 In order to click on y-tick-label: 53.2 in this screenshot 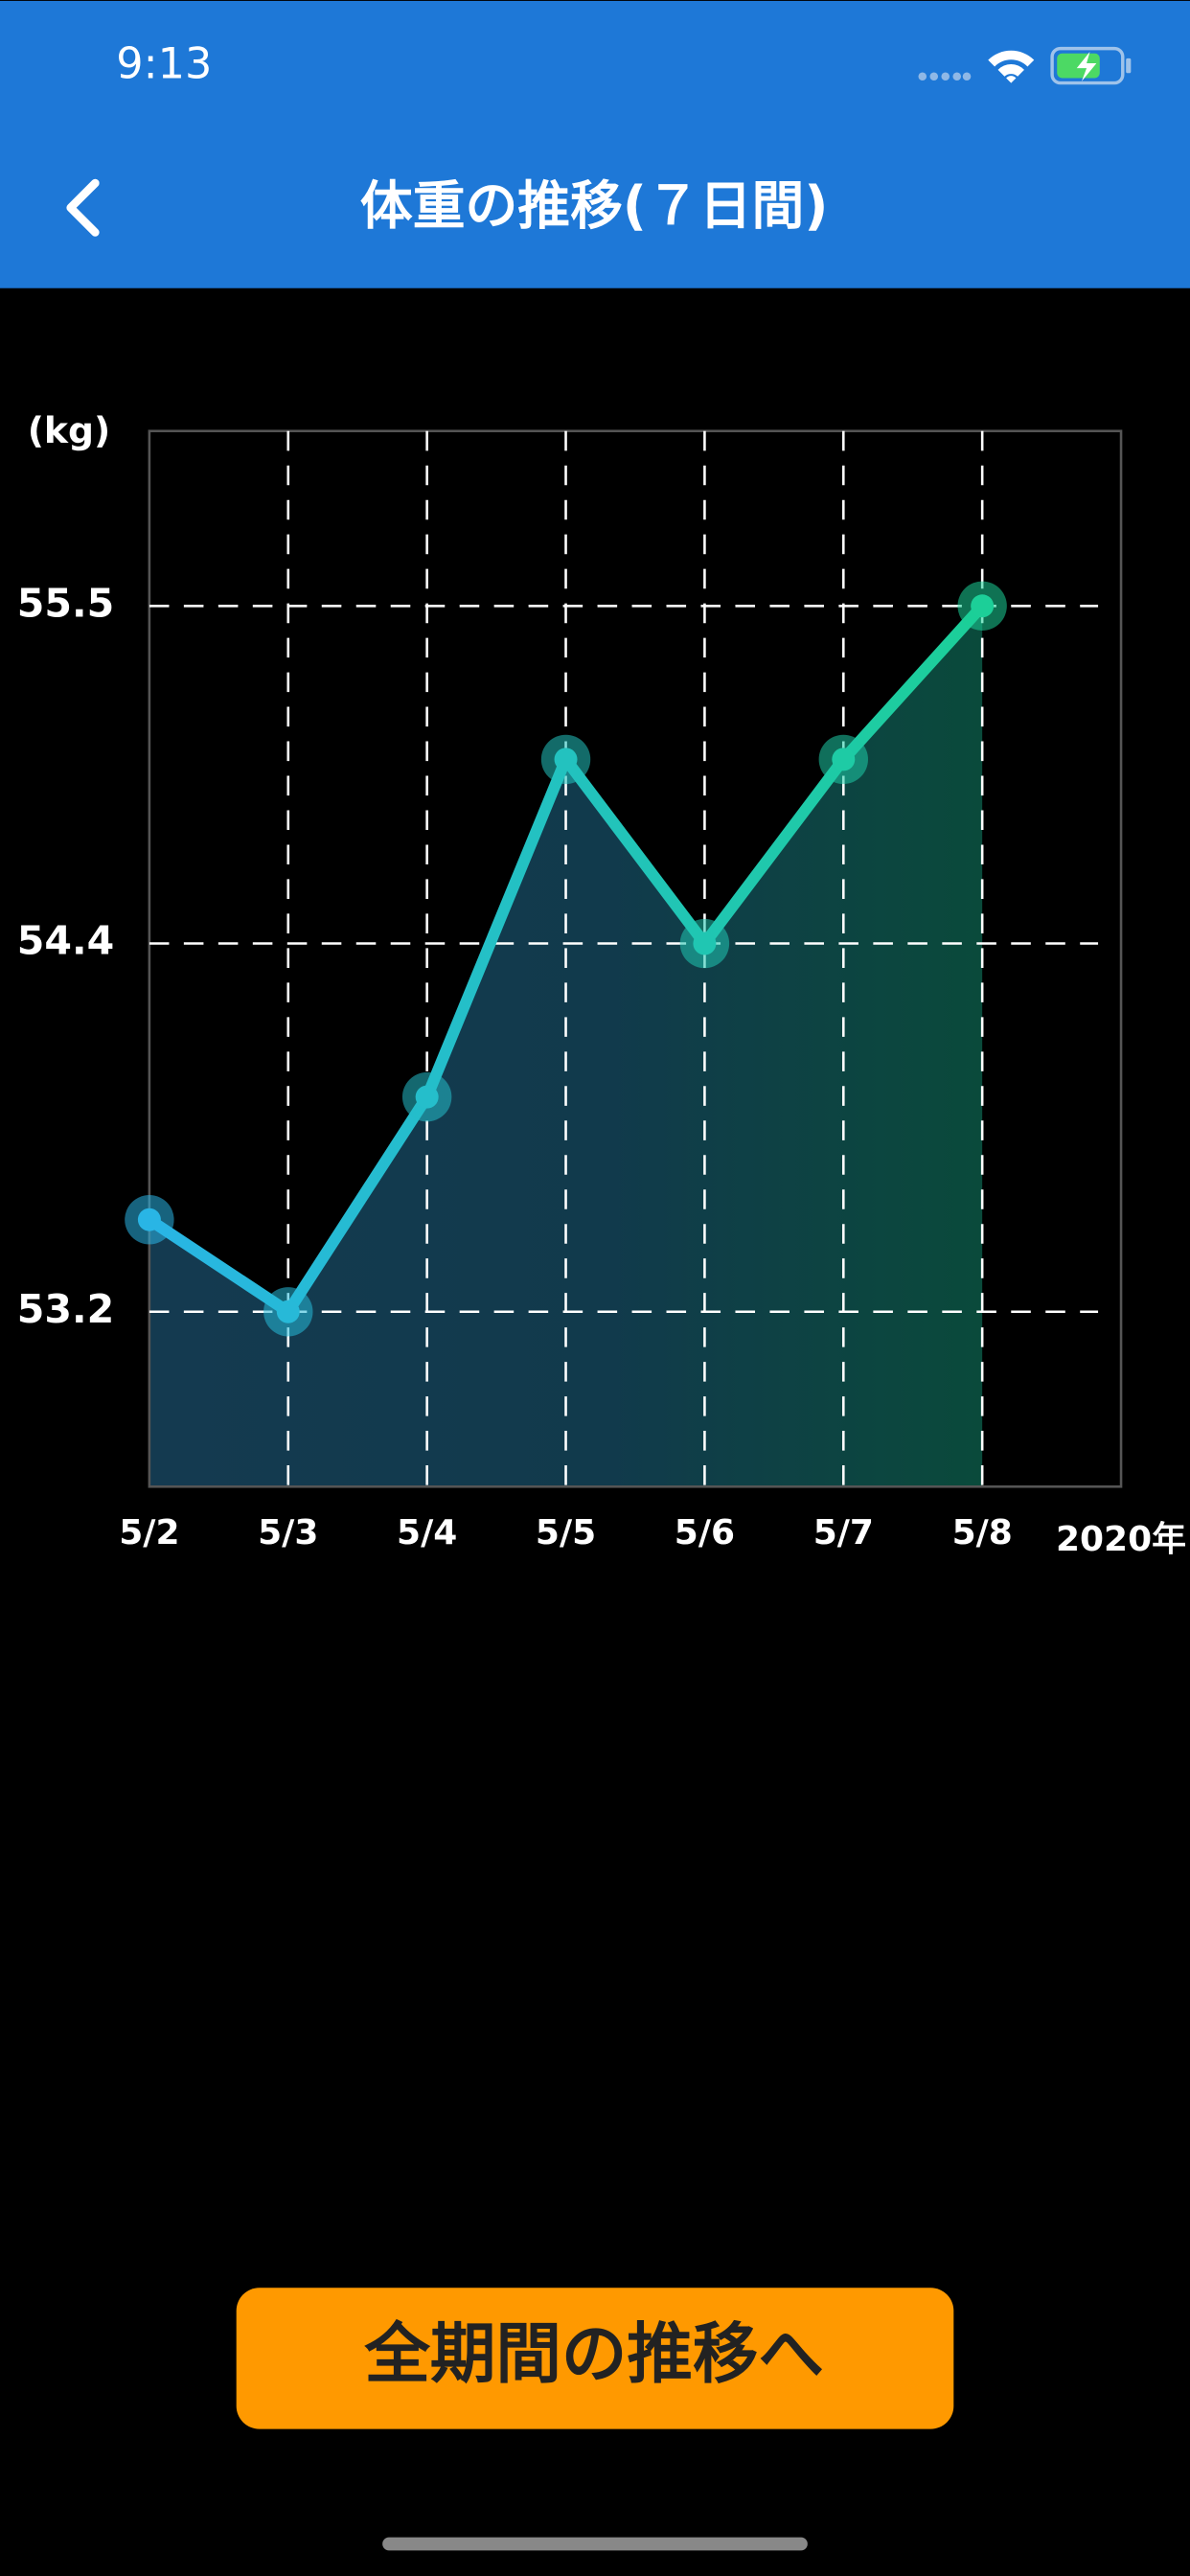, I will do `click(66, 1309)`.